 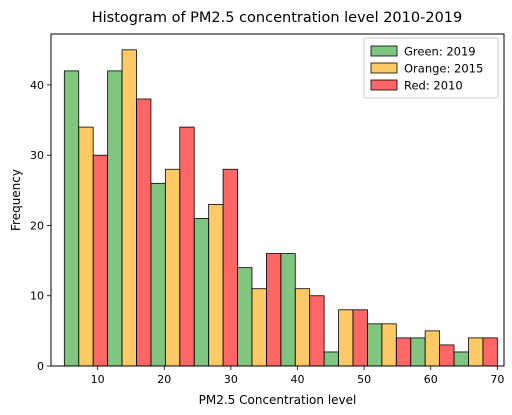 I want to click on y-tick-label: 0, so click(x=40, y=366).